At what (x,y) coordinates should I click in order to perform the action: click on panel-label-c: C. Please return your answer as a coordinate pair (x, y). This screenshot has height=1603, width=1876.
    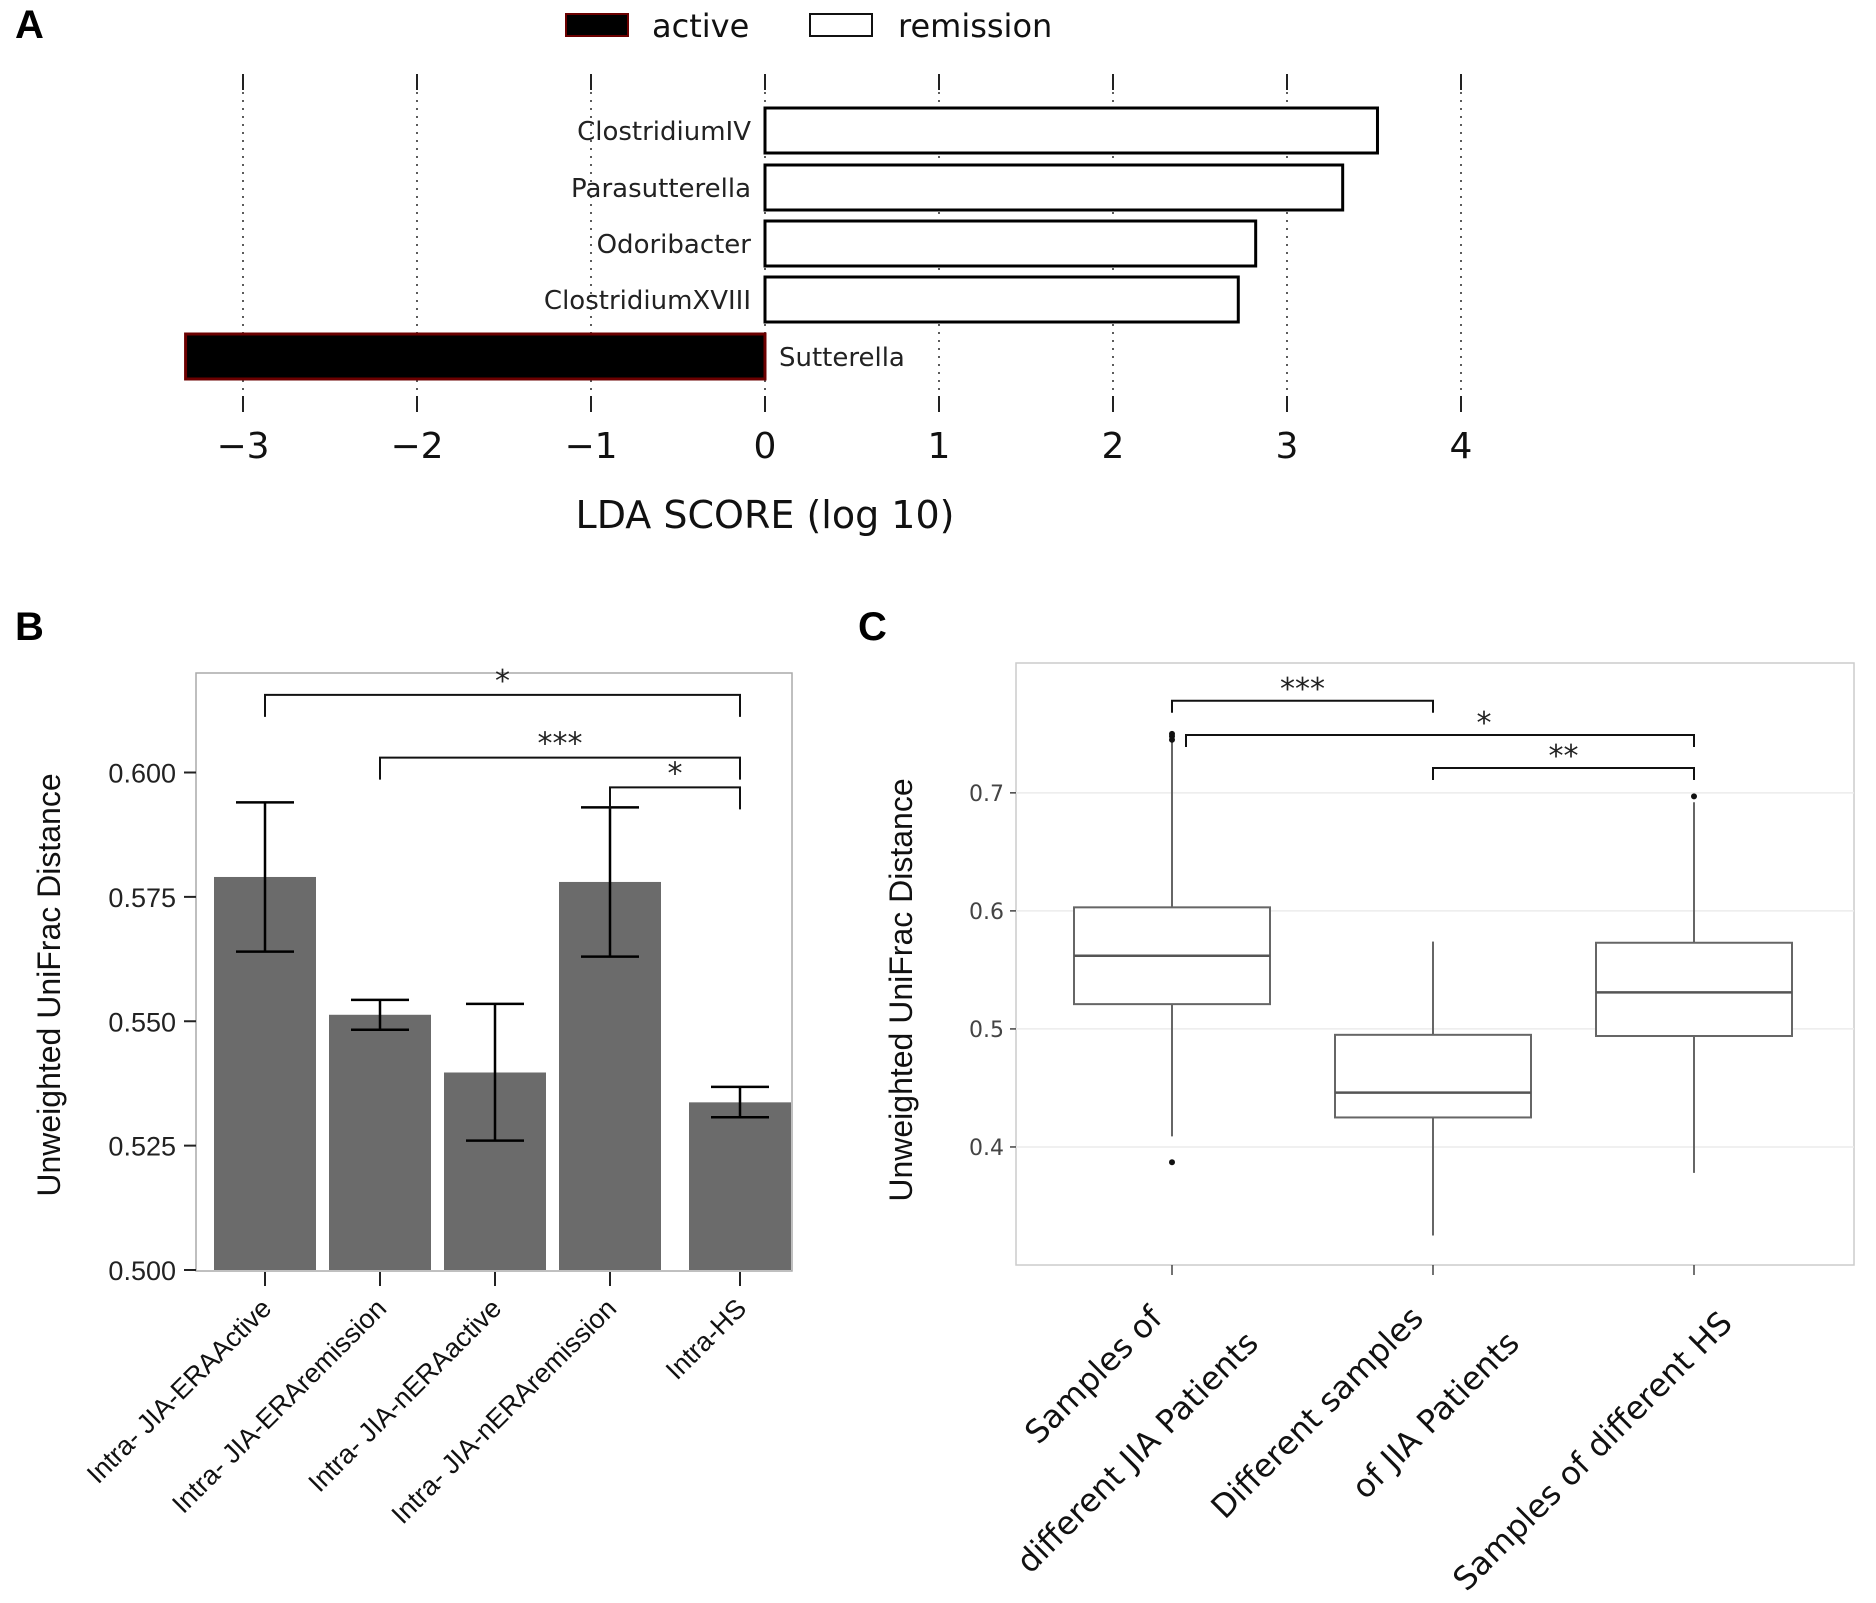
    Looking at the image, I should click on (872, 627).